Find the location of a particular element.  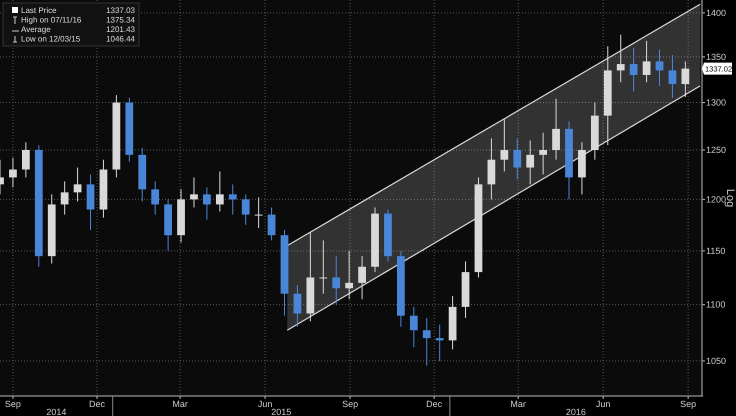

text: 2015 is located at coordinates (281, 411).